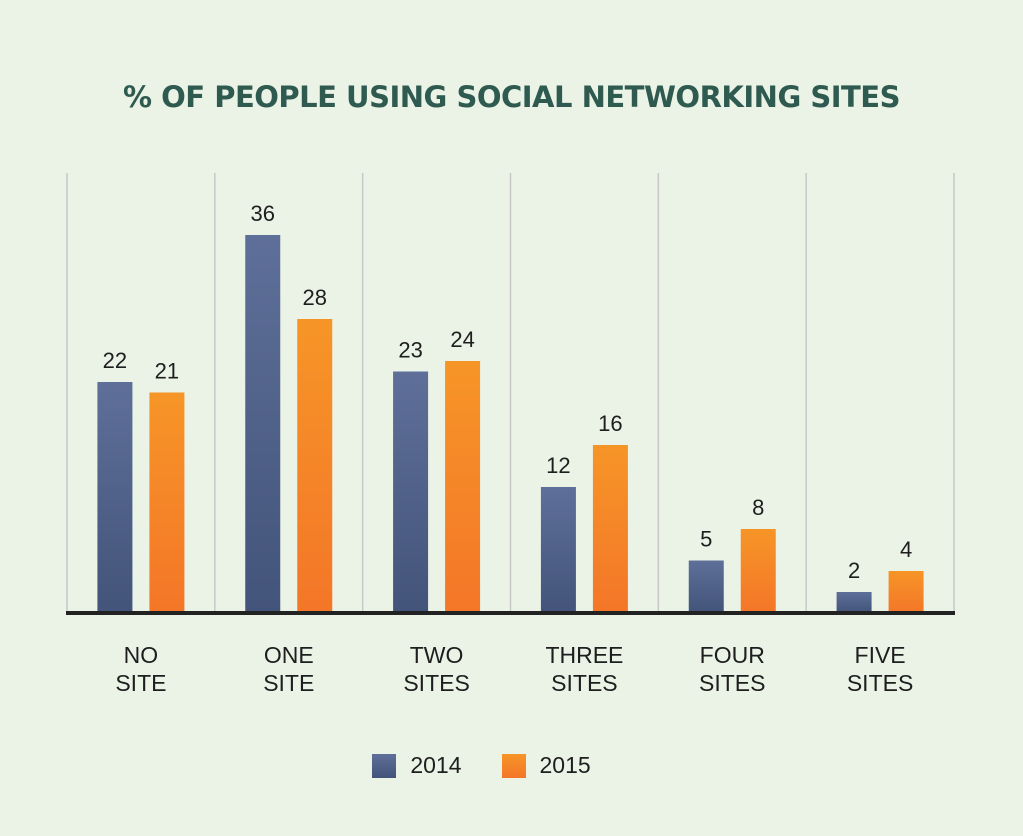 The width and height of the screenshot is (1023, 836). I want to click on data-label: 12, so click(558, 465).